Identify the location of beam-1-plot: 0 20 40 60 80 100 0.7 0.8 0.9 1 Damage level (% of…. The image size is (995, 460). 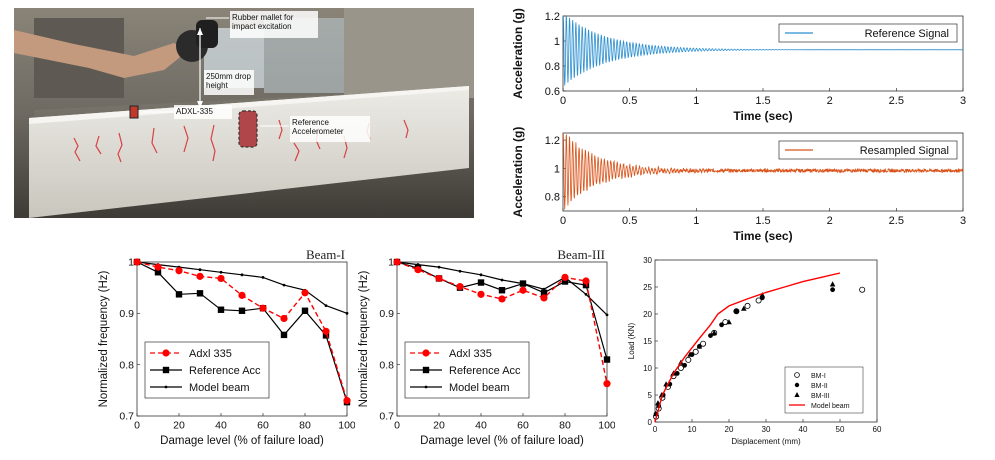
(227, 347).